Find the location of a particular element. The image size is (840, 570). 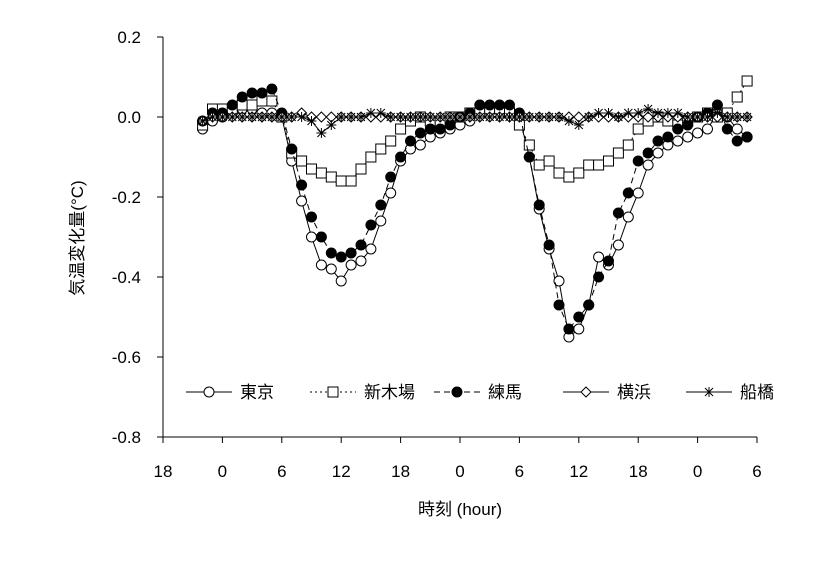

y-tick-label: -0.2 is located at coordinates (126, 197).